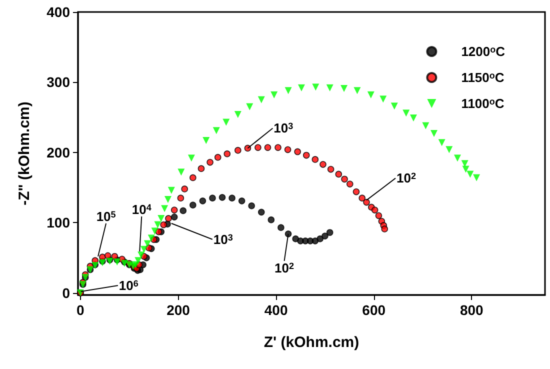 Image resolution: width=550 pixels, height=369 pixels. What do you see at coordinates (80, 310) in the screenshot?
I see `x-tick-label: 0` at bounding box center [80, 310].